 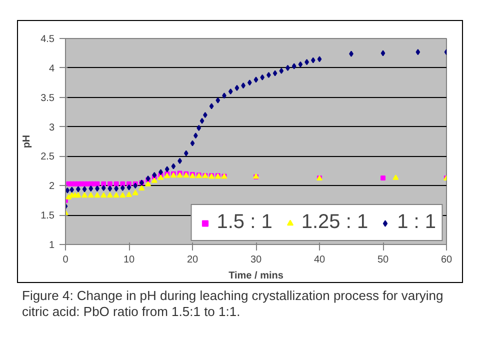 What do you see at coordinates (47, 98) in the screenshot?
I see `y-tick-label: 3.5` at bounding box center [47, 98].